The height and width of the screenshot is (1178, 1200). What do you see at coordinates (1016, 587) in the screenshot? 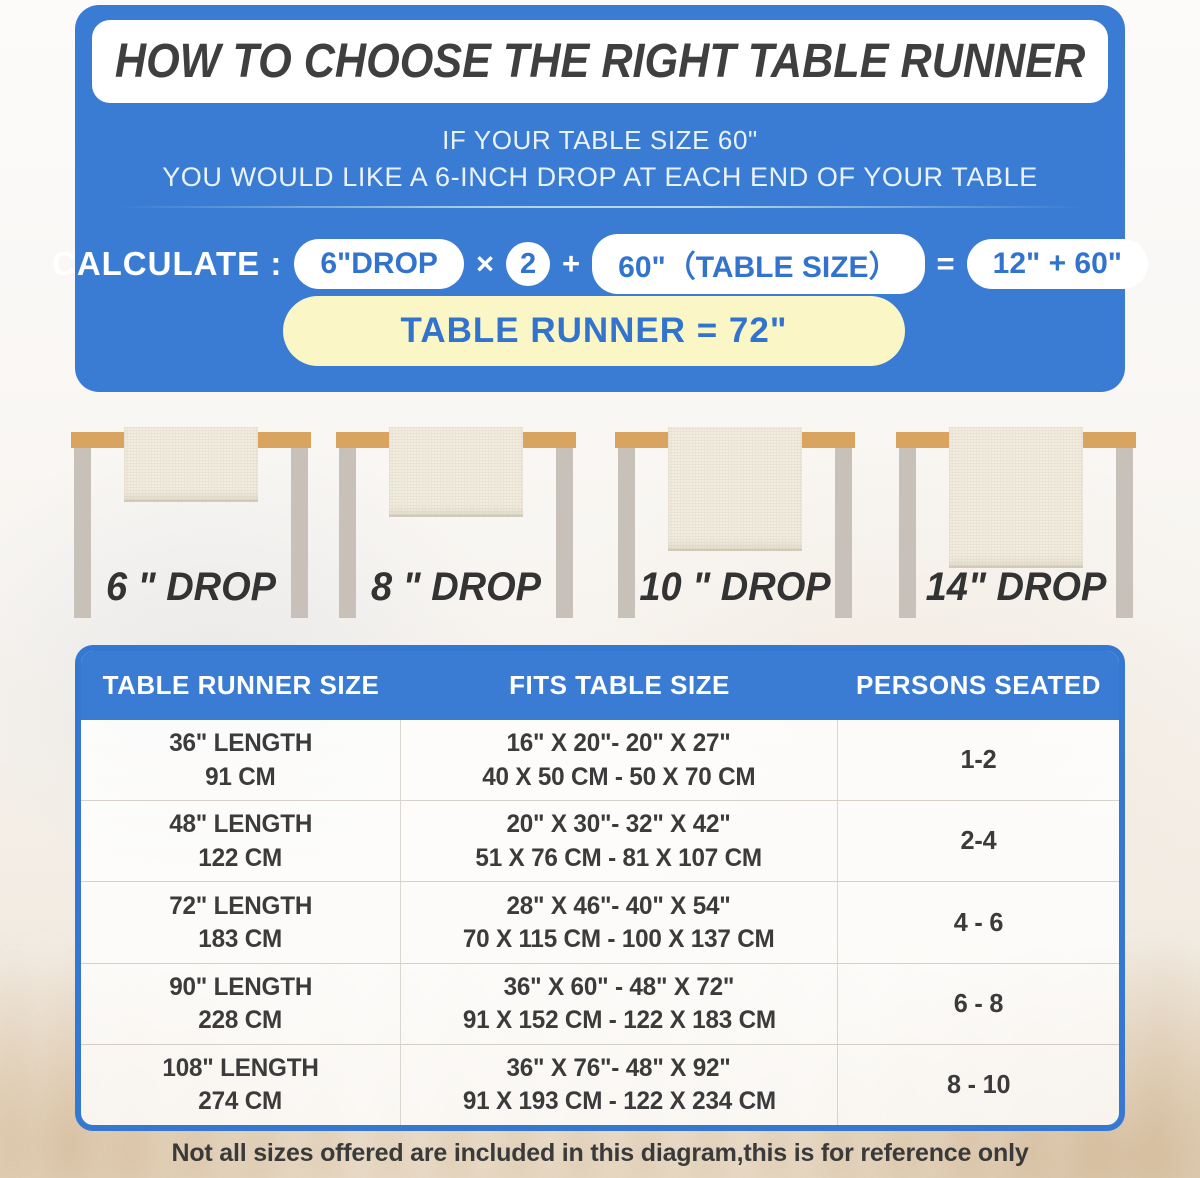
I see `drop-label: 14" DROP` at bounding box center [1016, 587].